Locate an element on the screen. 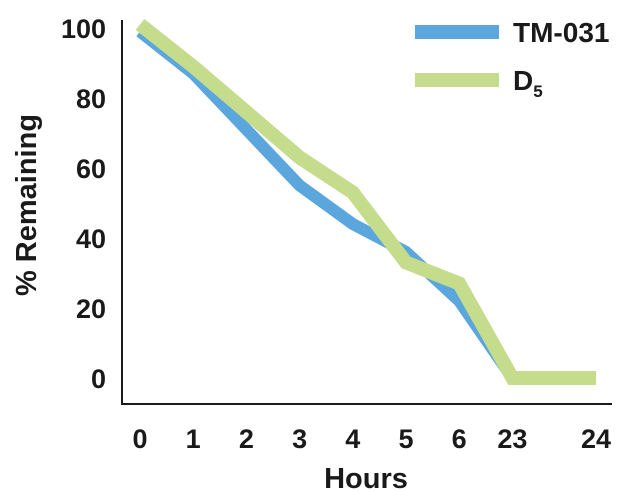 The height and width of the screenshot is (491, 625). x-tick-label: 5 is located at coordinates (405, 439).